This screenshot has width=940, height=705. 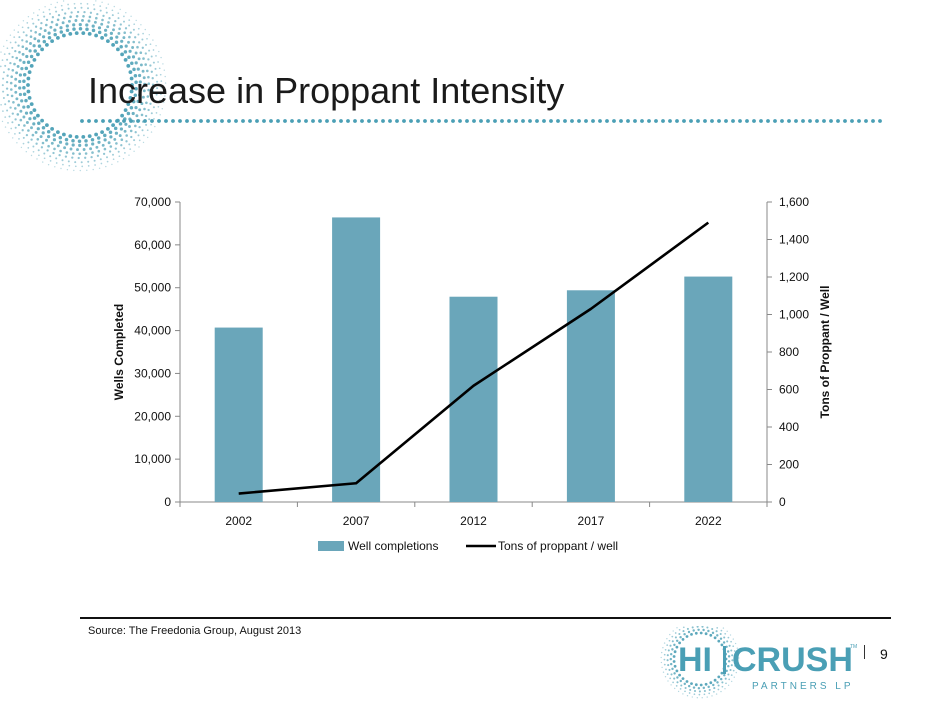 I want to click on footer-divider, so click(x=485, y=618).